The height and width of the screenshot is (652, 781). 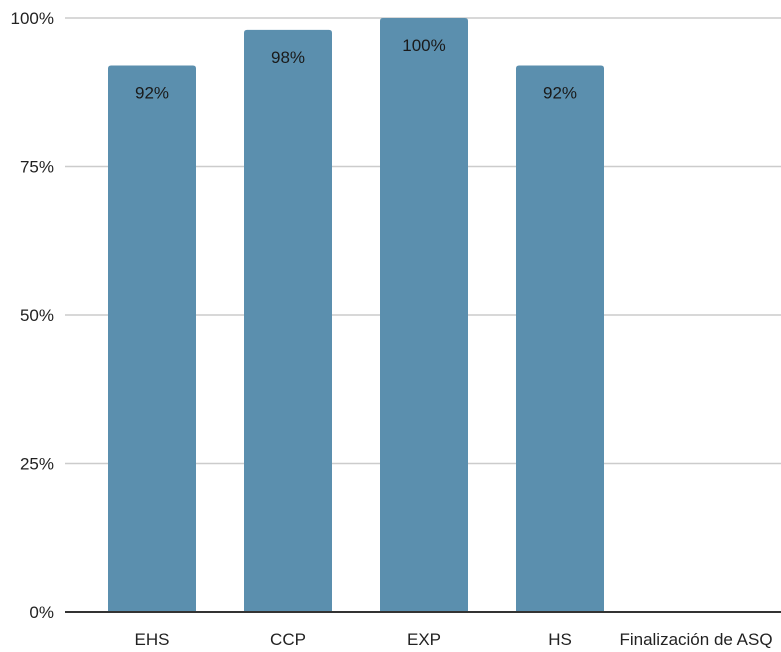 I want to click on y-tick-label: 50%, so click(x=37, y=315).